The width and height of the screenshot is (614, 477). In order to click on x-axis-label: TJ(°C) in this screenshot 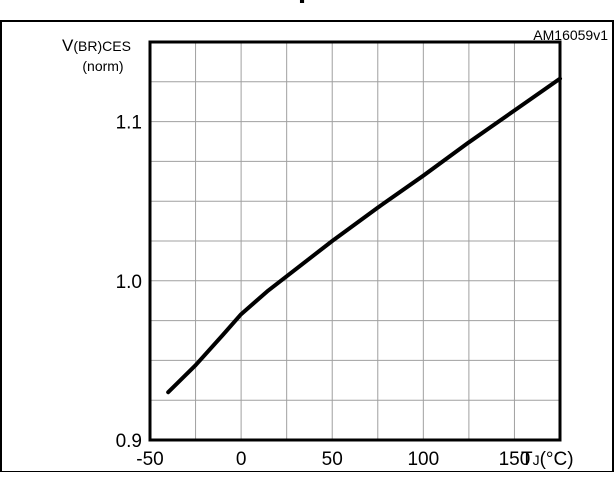, I will do `click(547, 459)`.